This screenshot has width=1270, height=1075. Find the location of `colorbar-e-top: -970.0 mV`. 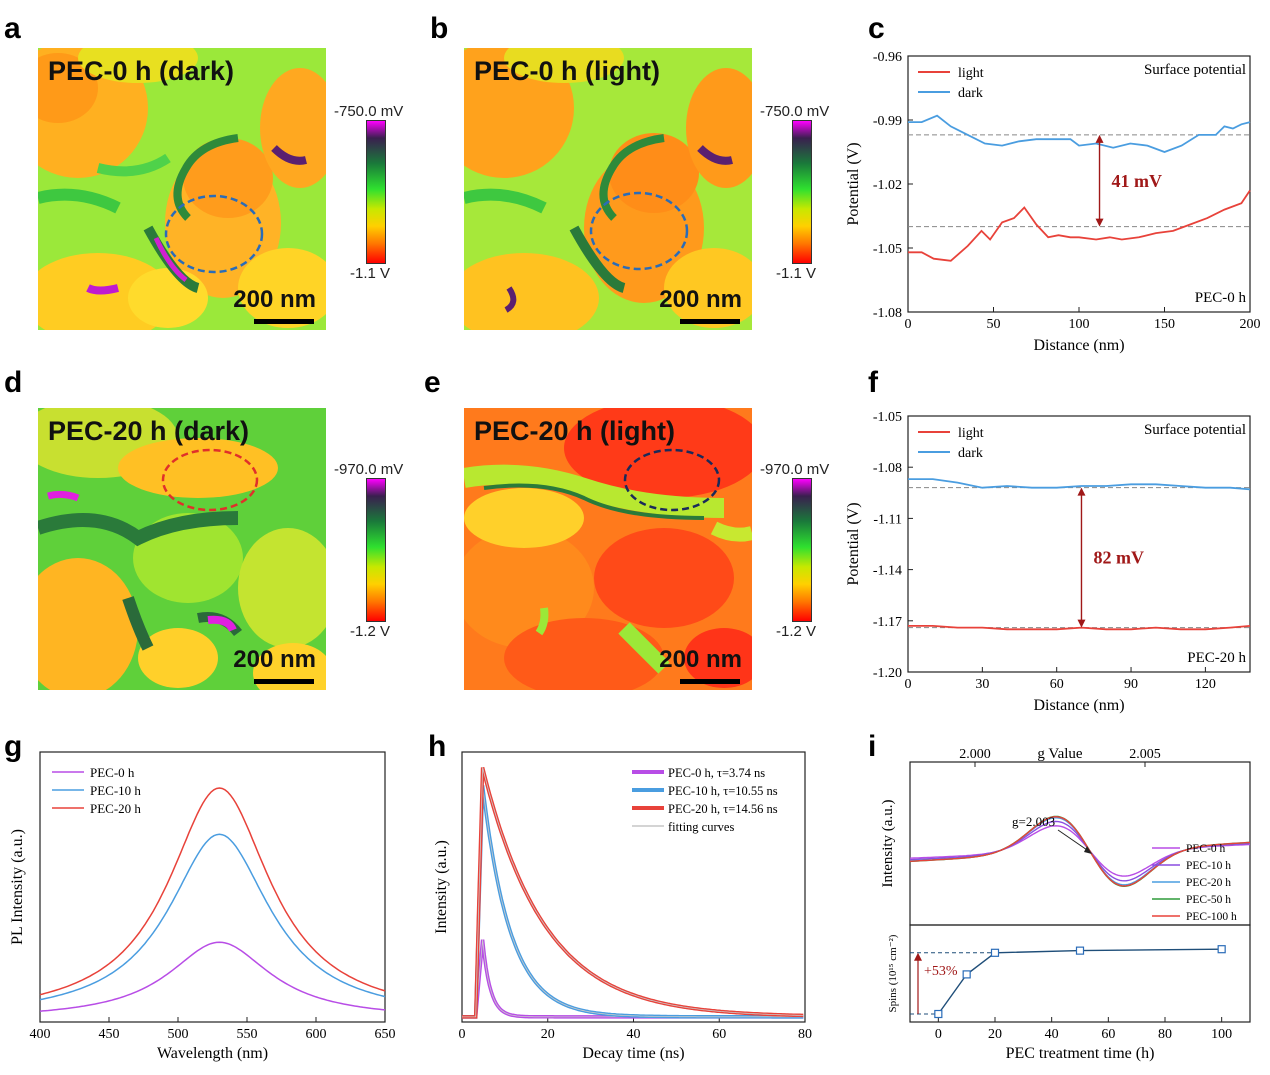

colorbar-e-top: -970.0 mV is located at coordinates (795, 469).